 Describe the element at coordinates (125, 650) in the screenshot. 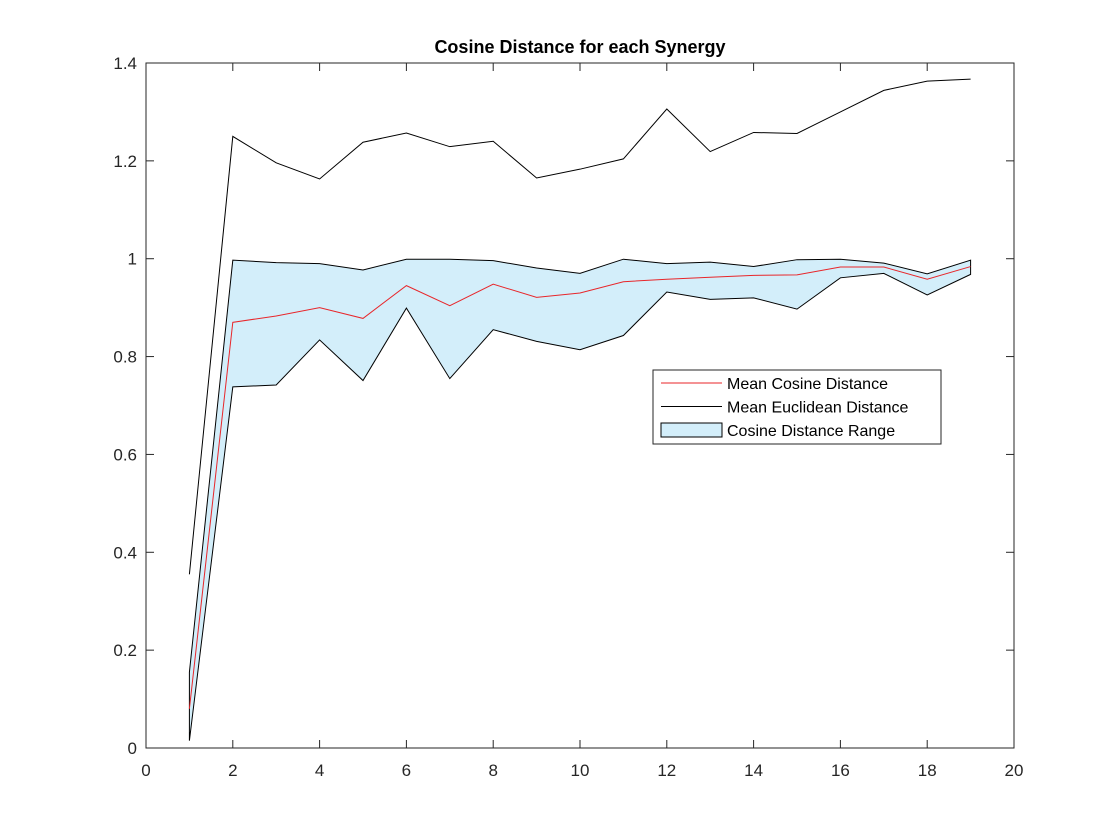

I see `y-tick-label: 0.2` at that location.